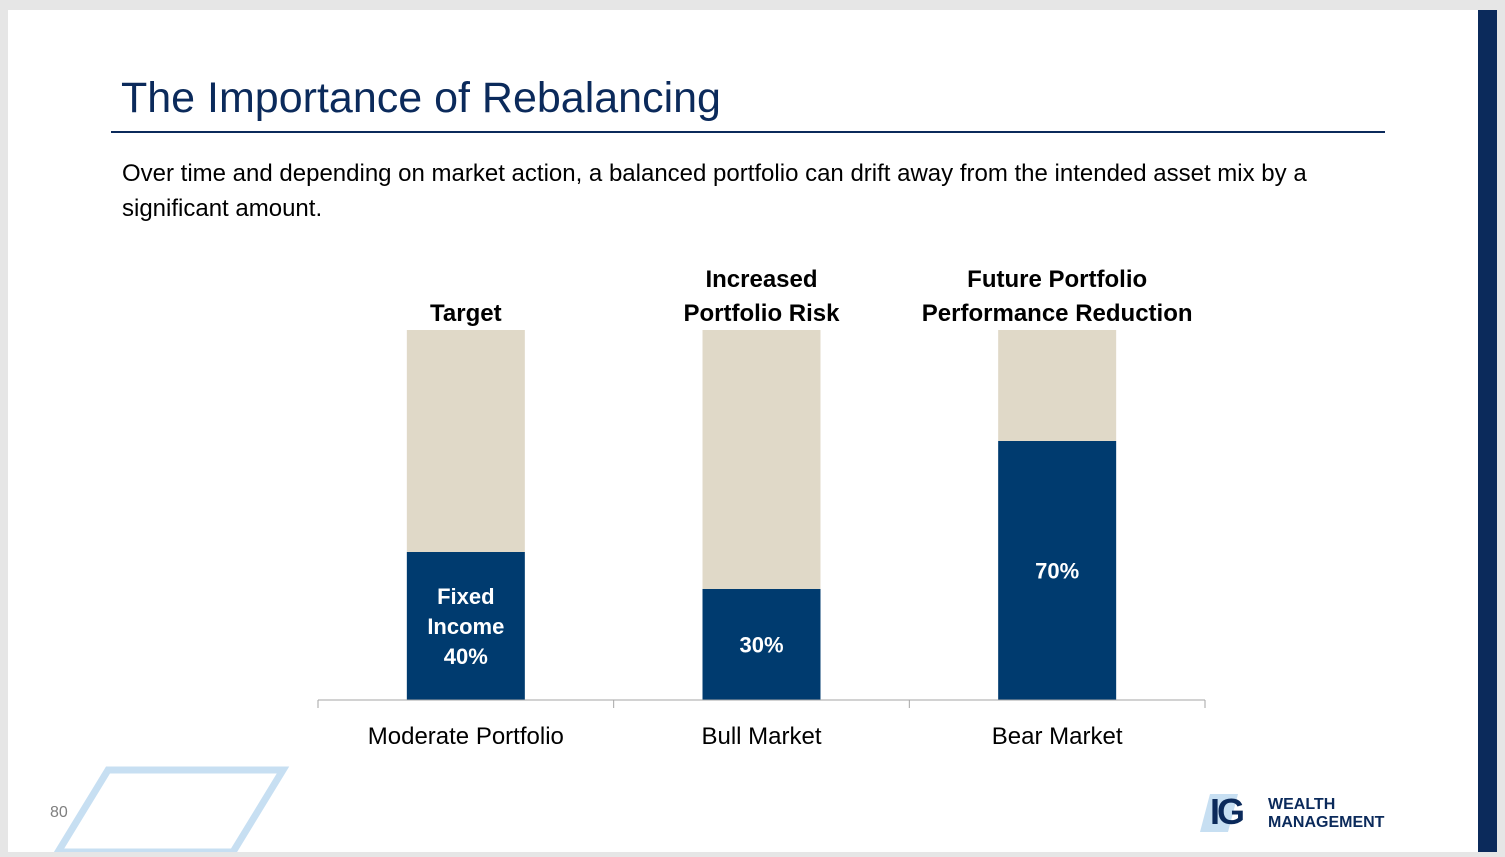 This screenshot has height=857, width=1505. What do you see at coordinates (465, 596) in the screenshot?
I see `data-label: Fixed` at bounding box center [465, 596].